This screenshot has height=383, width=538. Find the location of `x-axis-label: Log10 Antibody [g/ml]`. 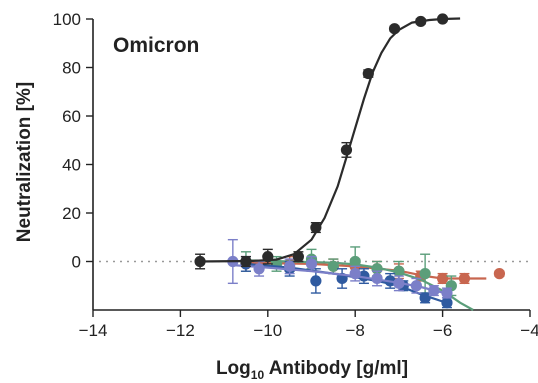

x-axis-label: Log10 Antibody [g/ml] is located at coordinates (312, 370).